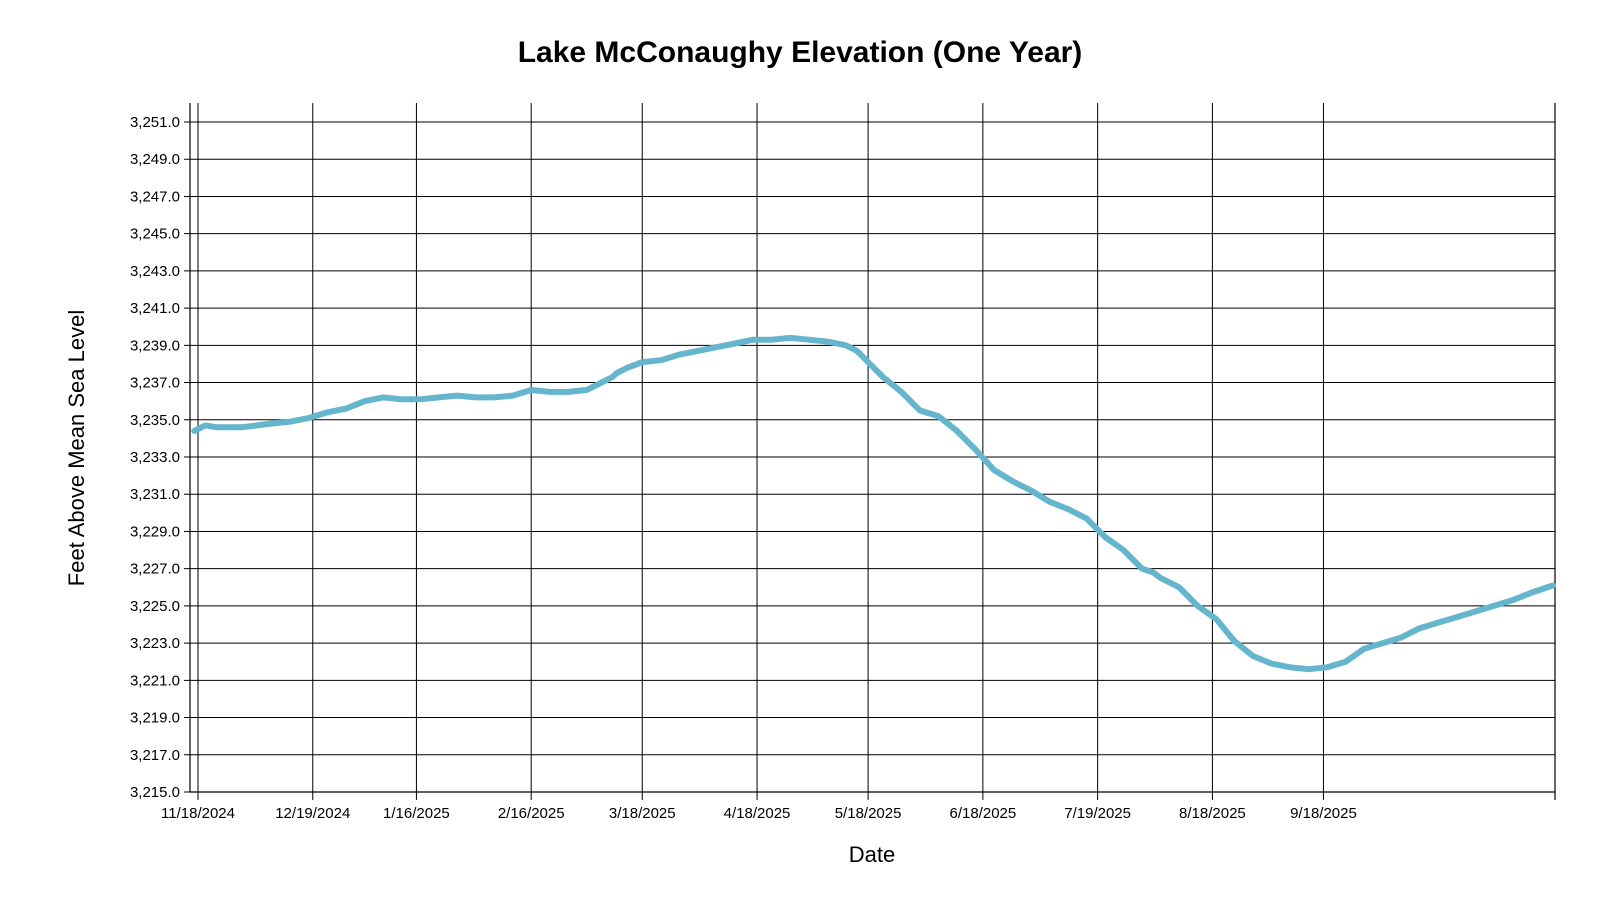  I want to click on y-tick-label: 3,227.0, so click(155, 569).